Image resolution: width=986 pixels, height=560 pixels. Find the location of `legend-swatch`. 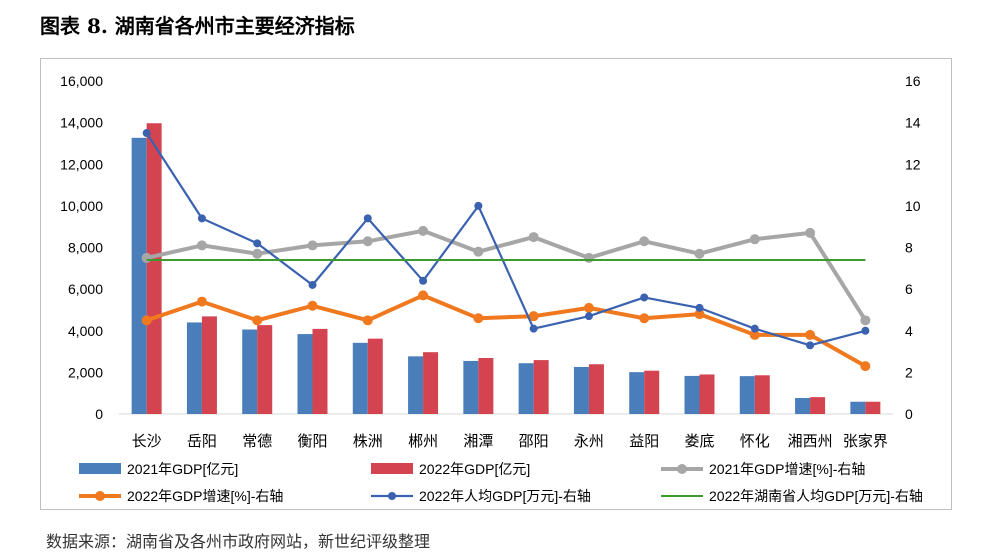

legend-swatch is located at coordinates (100, 468).